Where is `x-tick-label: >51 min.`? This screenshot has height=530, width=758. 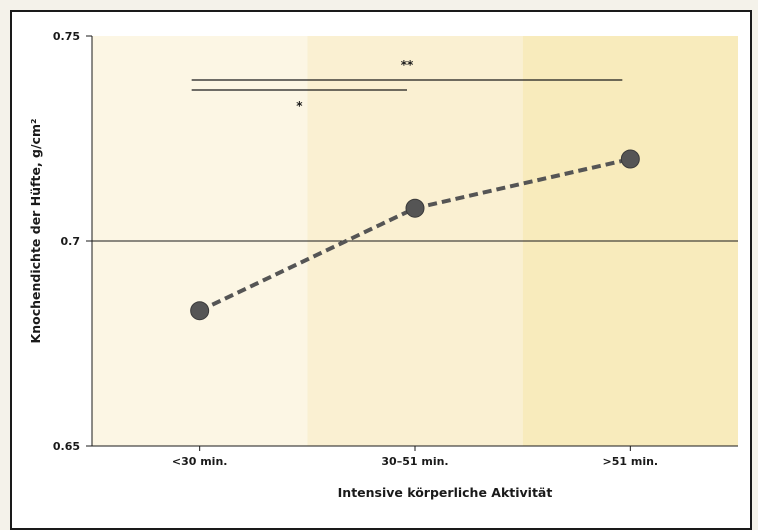
x-tick-label: >51 min. is located at coordinates (631, 461).